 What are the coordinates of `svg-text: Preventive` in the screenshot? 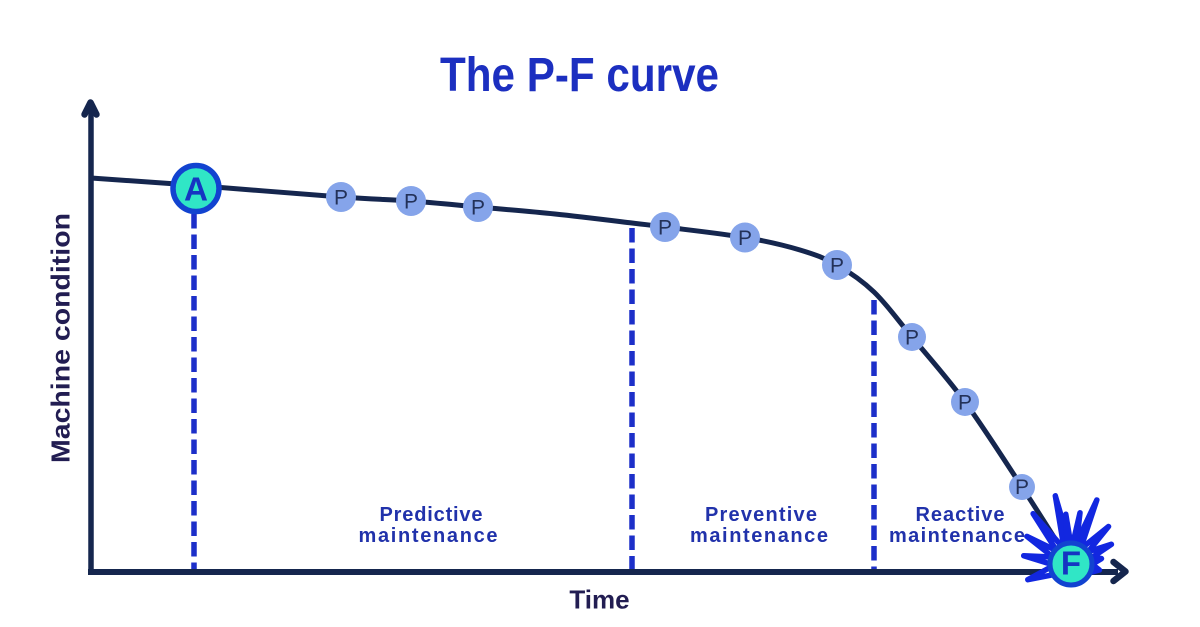 It's located at (761, 515).